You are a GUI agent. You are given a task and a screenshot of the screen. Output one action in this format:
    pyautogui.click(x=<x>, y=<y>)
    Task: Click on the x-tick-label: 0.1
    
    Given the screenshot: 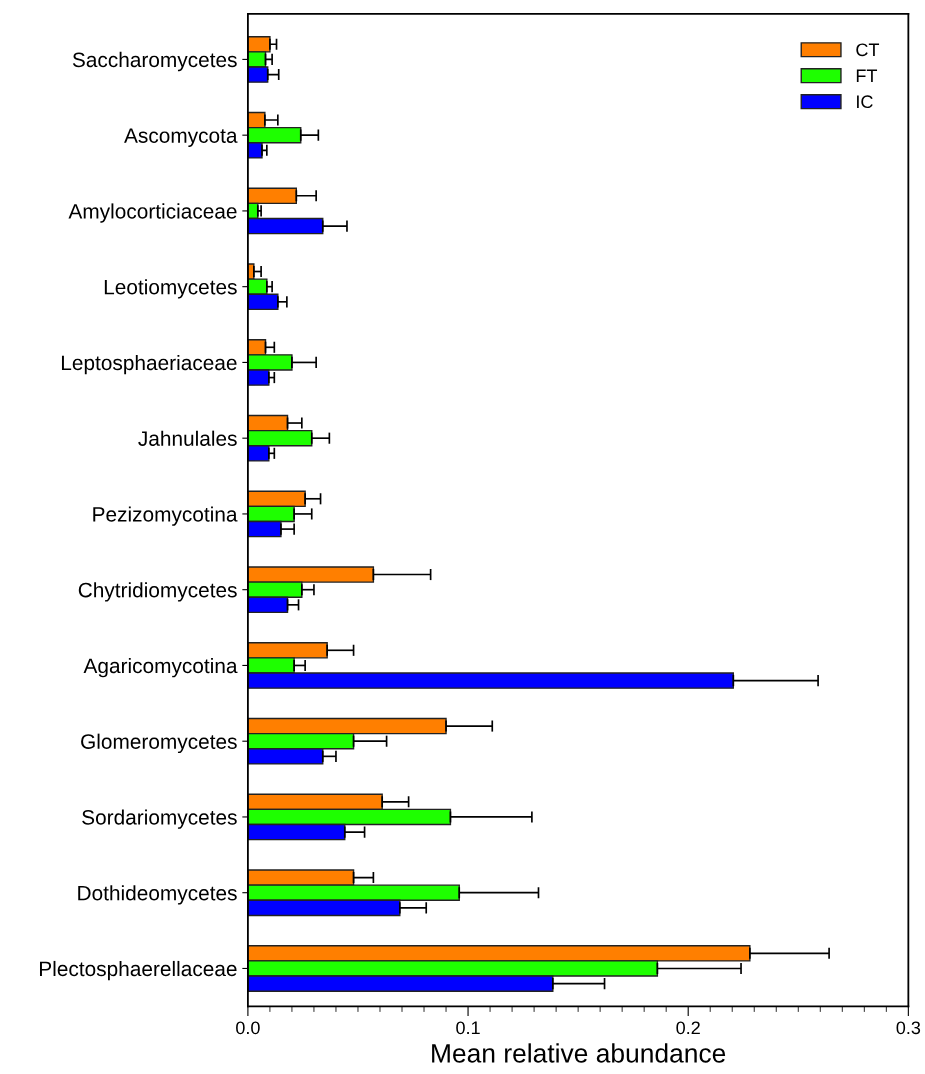 What is the action you would take?
    pyautogui.click(x=468, y=1028)
    